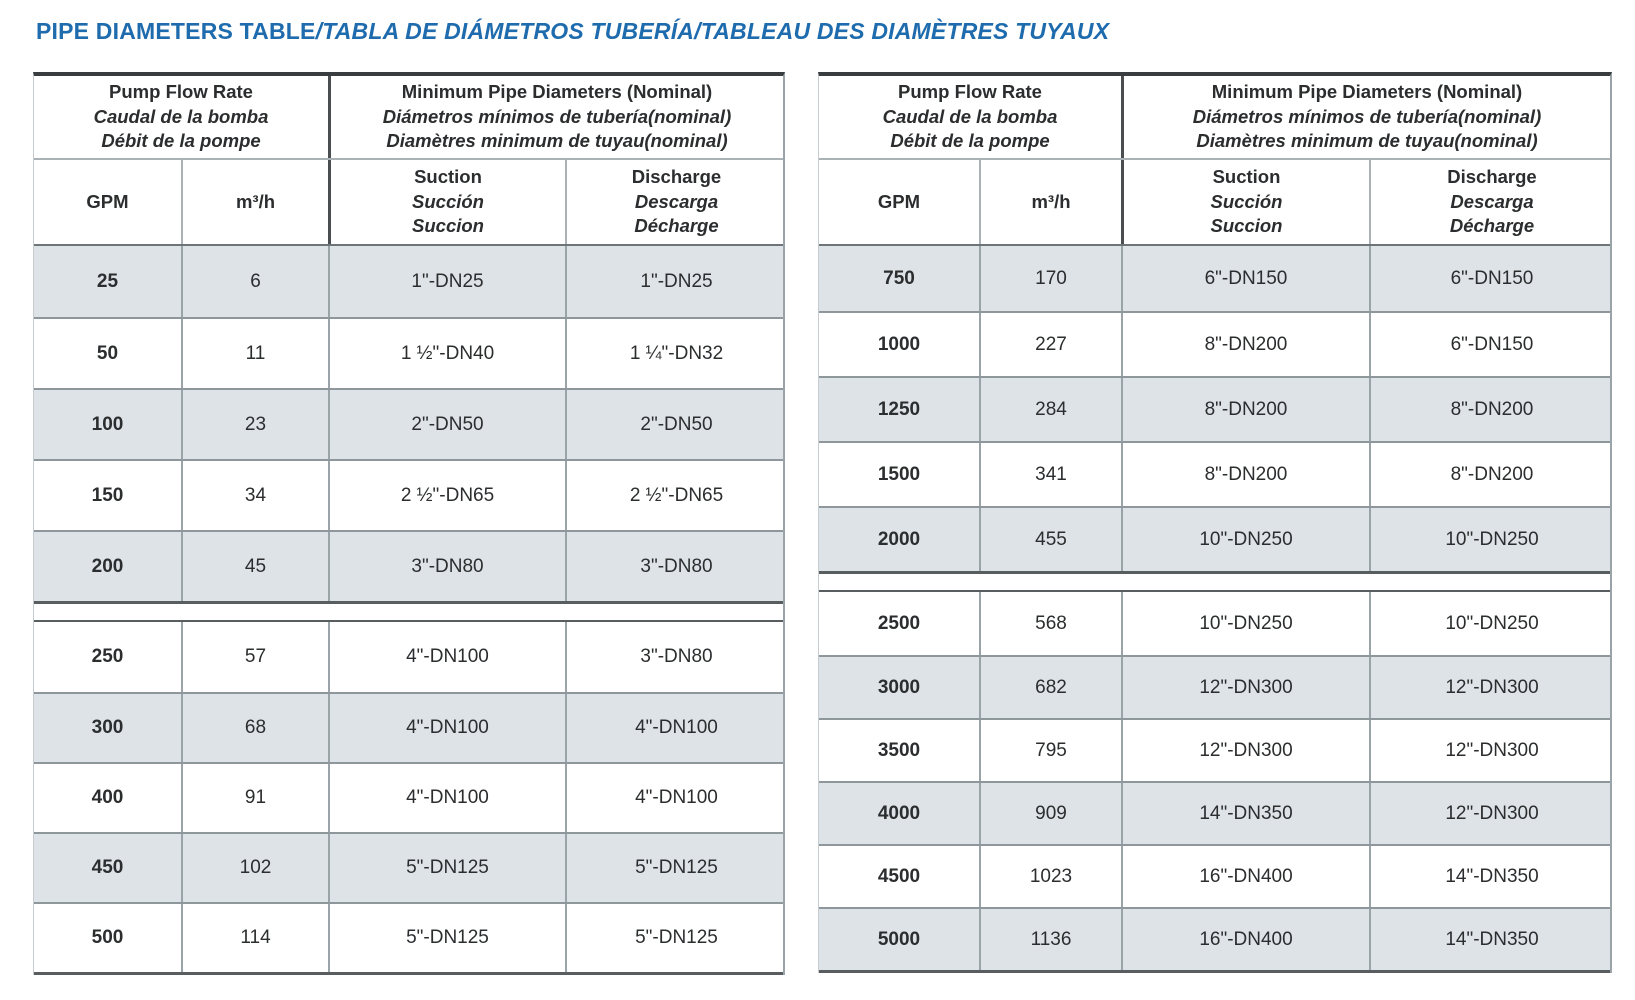 This screenshot has width=1635, height=1000. What do you see at coordinates (181, 141) in the screenshot?
I see `header-line-fr: Débit de la pompe` at bounding box center [181, 141].